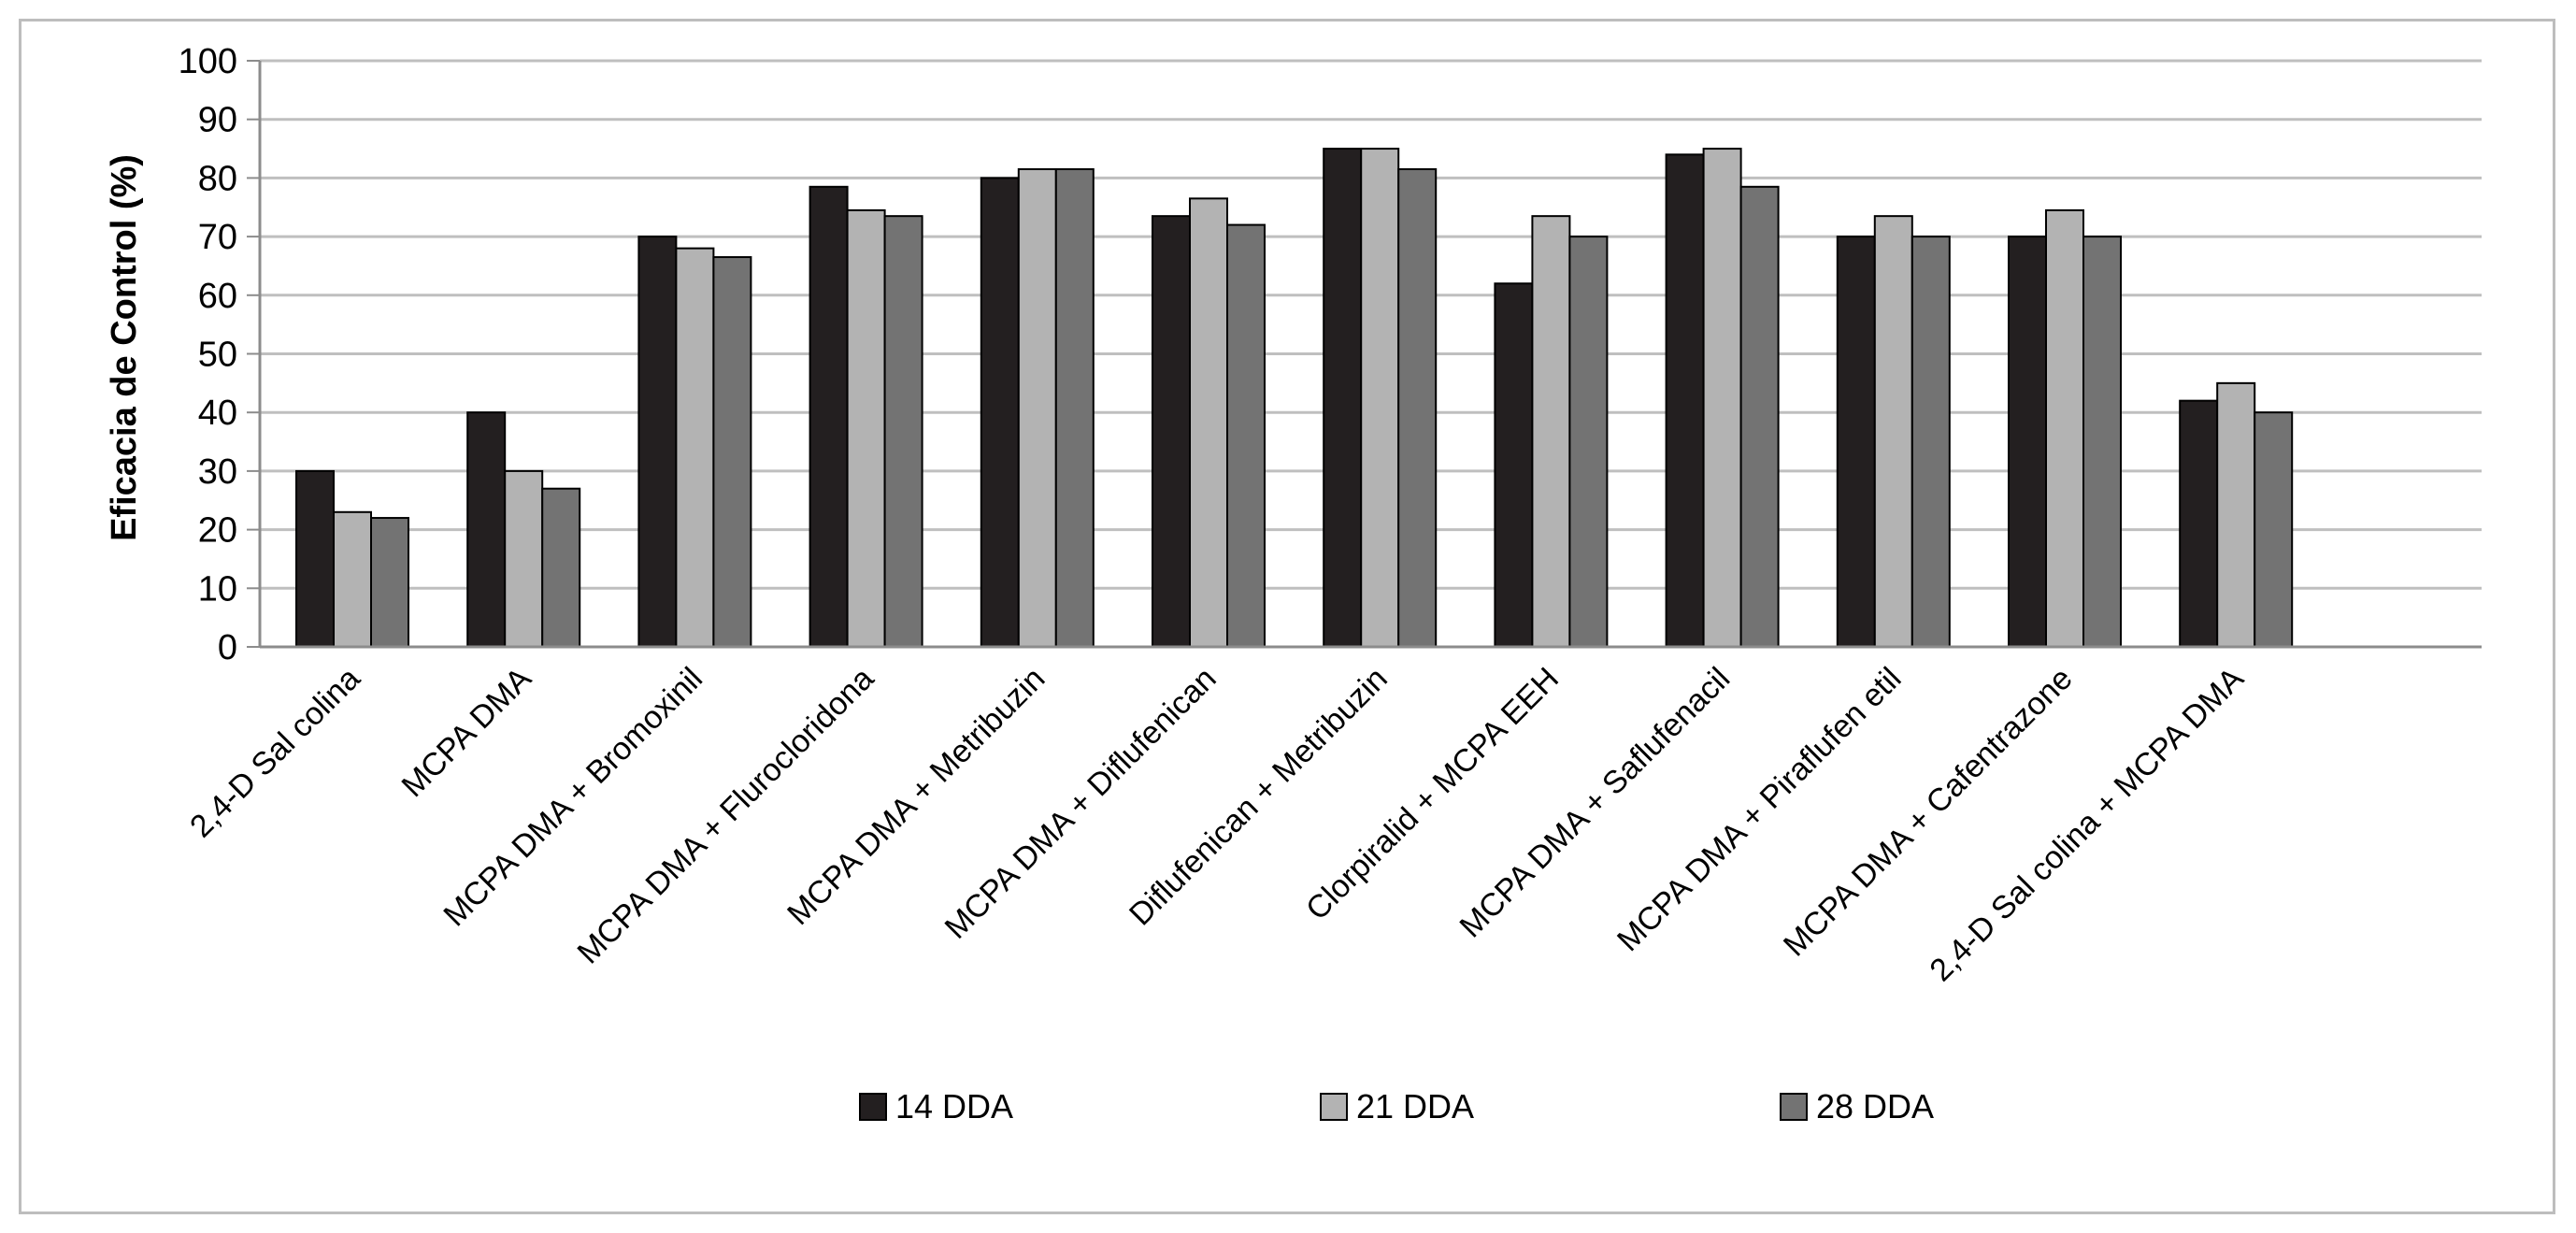 The height and width of the screenshot is (1233, 2576). I want to click on x-tick-label: MCPA DMA + Diflufenican, so click(1081, 803).